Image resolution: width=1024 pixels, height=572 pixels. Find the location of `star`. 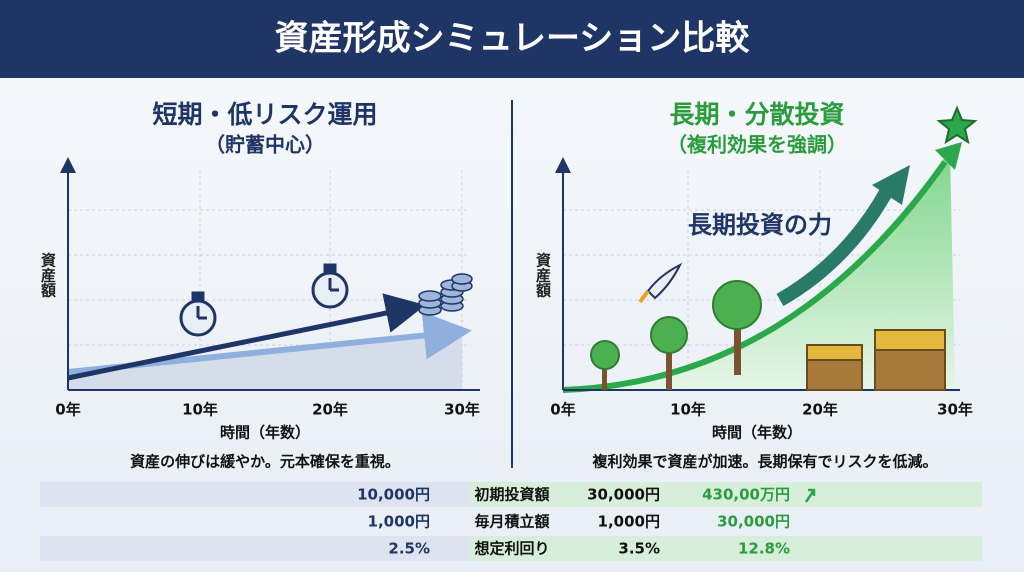

star is located at coordinates (957, 125).